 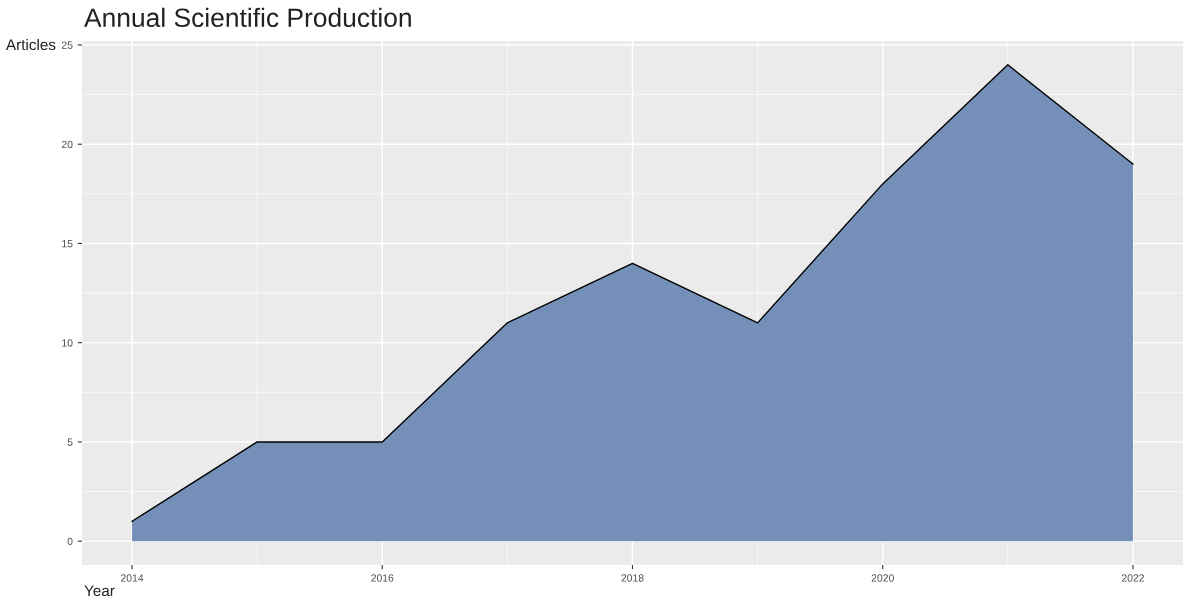 I want to click on y-tick-label: 25, so click(x=67, y=45).